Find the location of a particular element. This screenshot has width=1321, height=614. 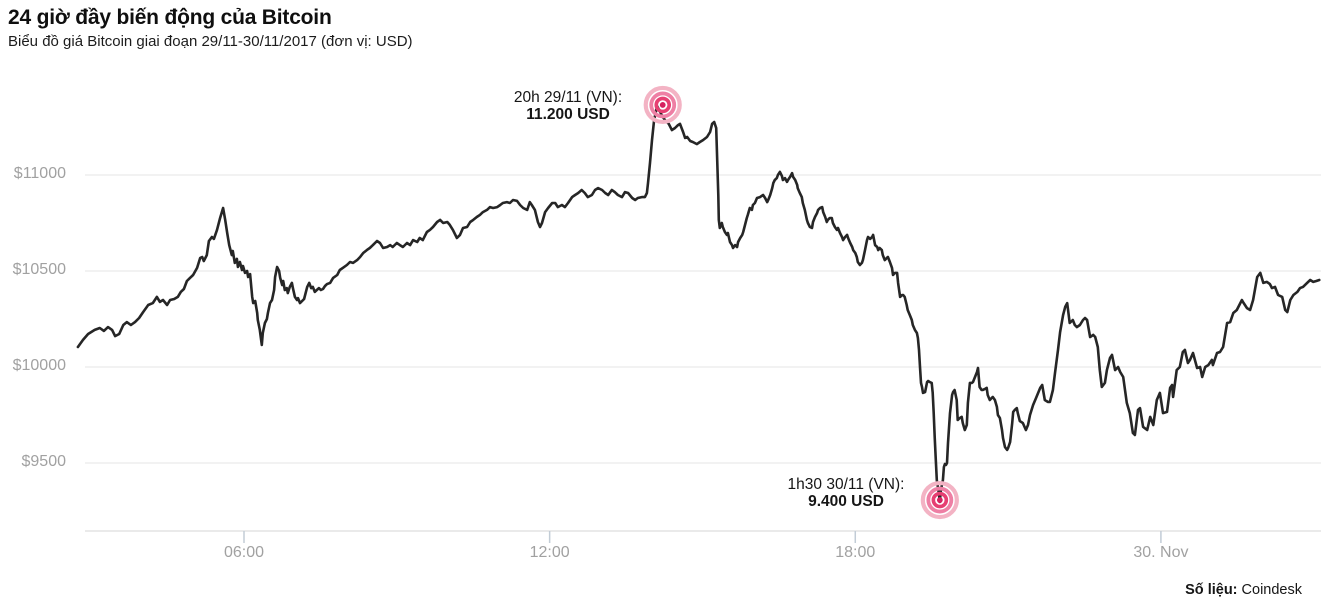

x-axis-label: 12:00 is located at coordinates (549, 552).